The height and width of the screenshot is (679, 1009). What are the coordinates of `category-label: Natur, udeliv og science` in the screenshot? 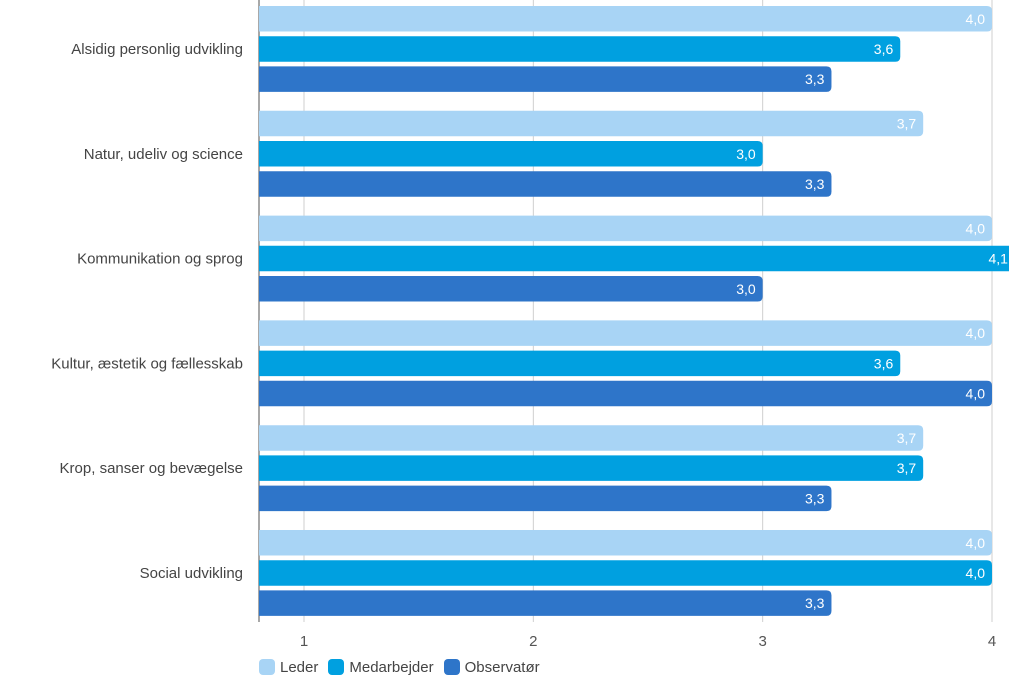 It's located at (163, 154).